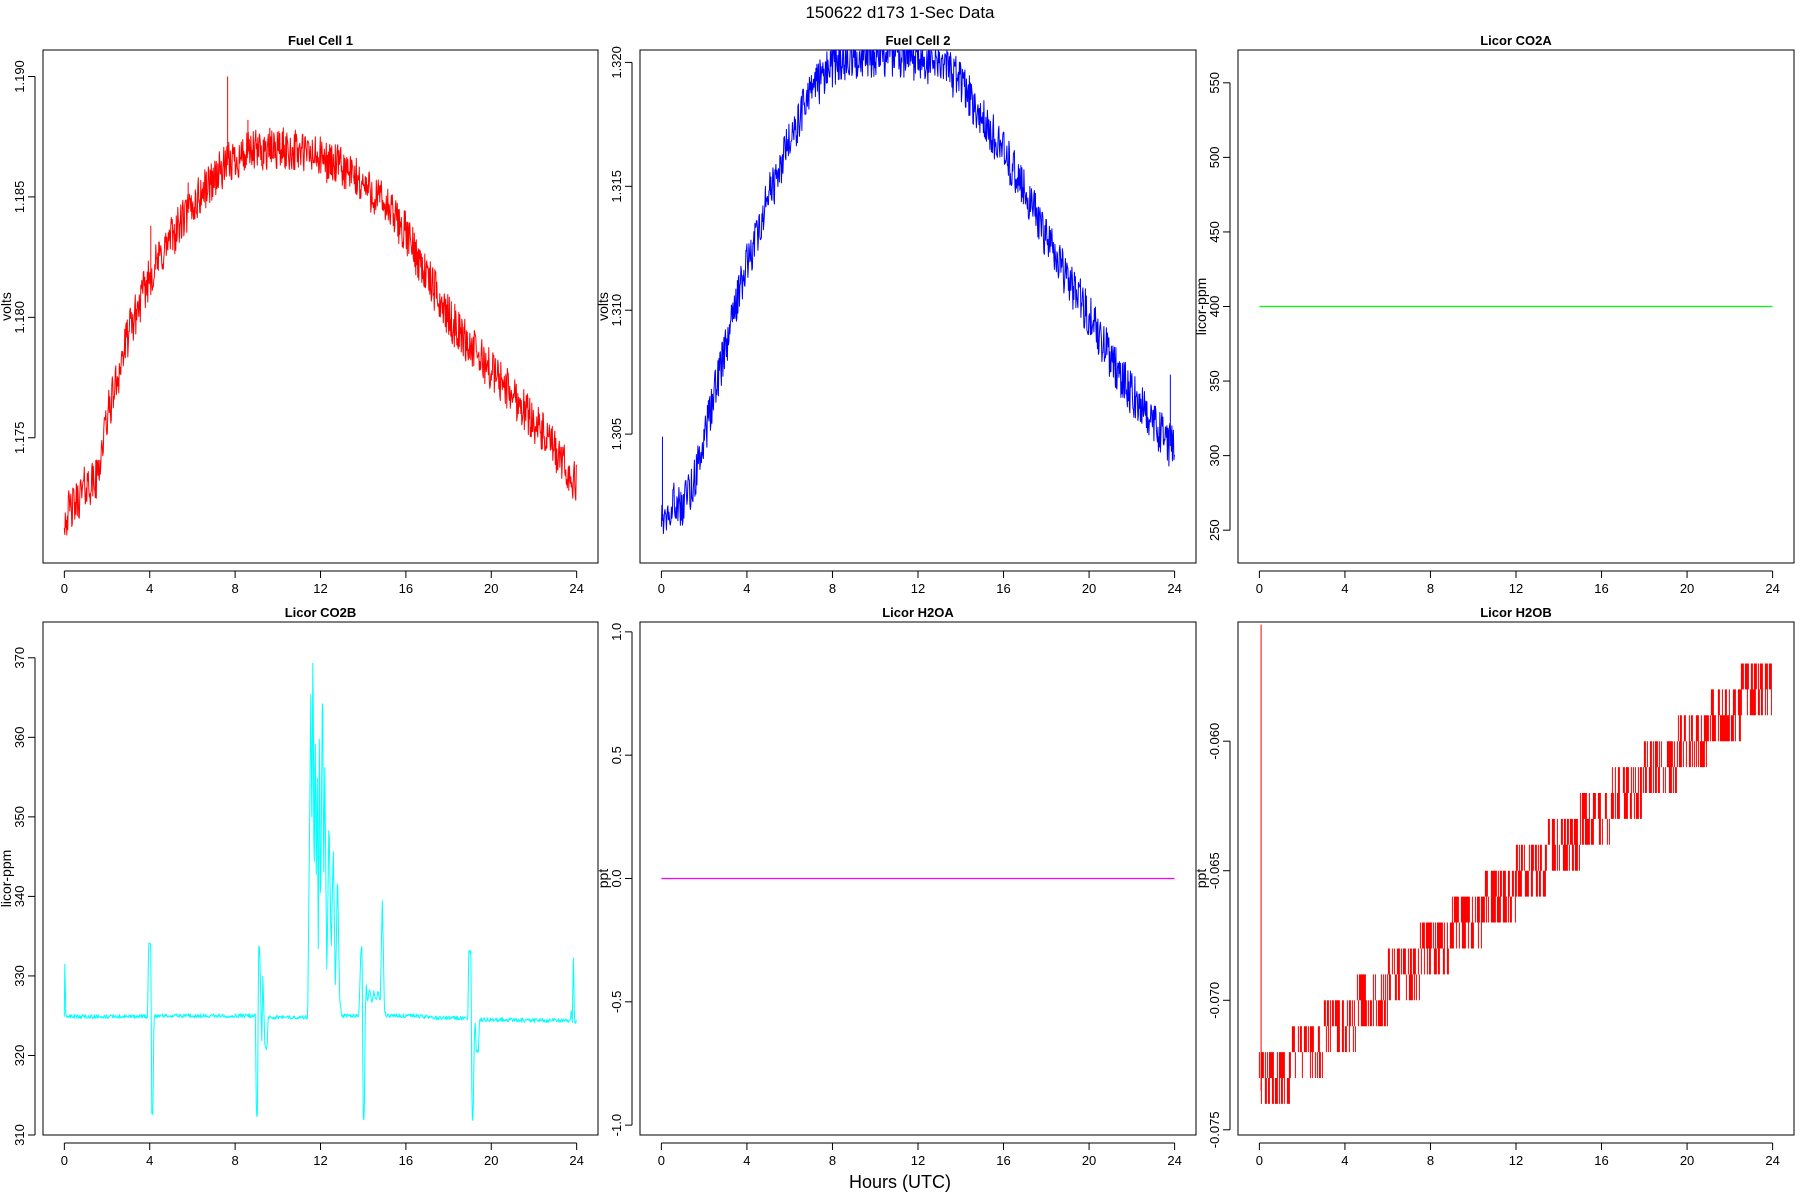 The width and height of the screenshot is (1800, 1200). Describe the element at coordinates (1214, 307) in the screenshot. I see `y-tick-label: 400` at that location.